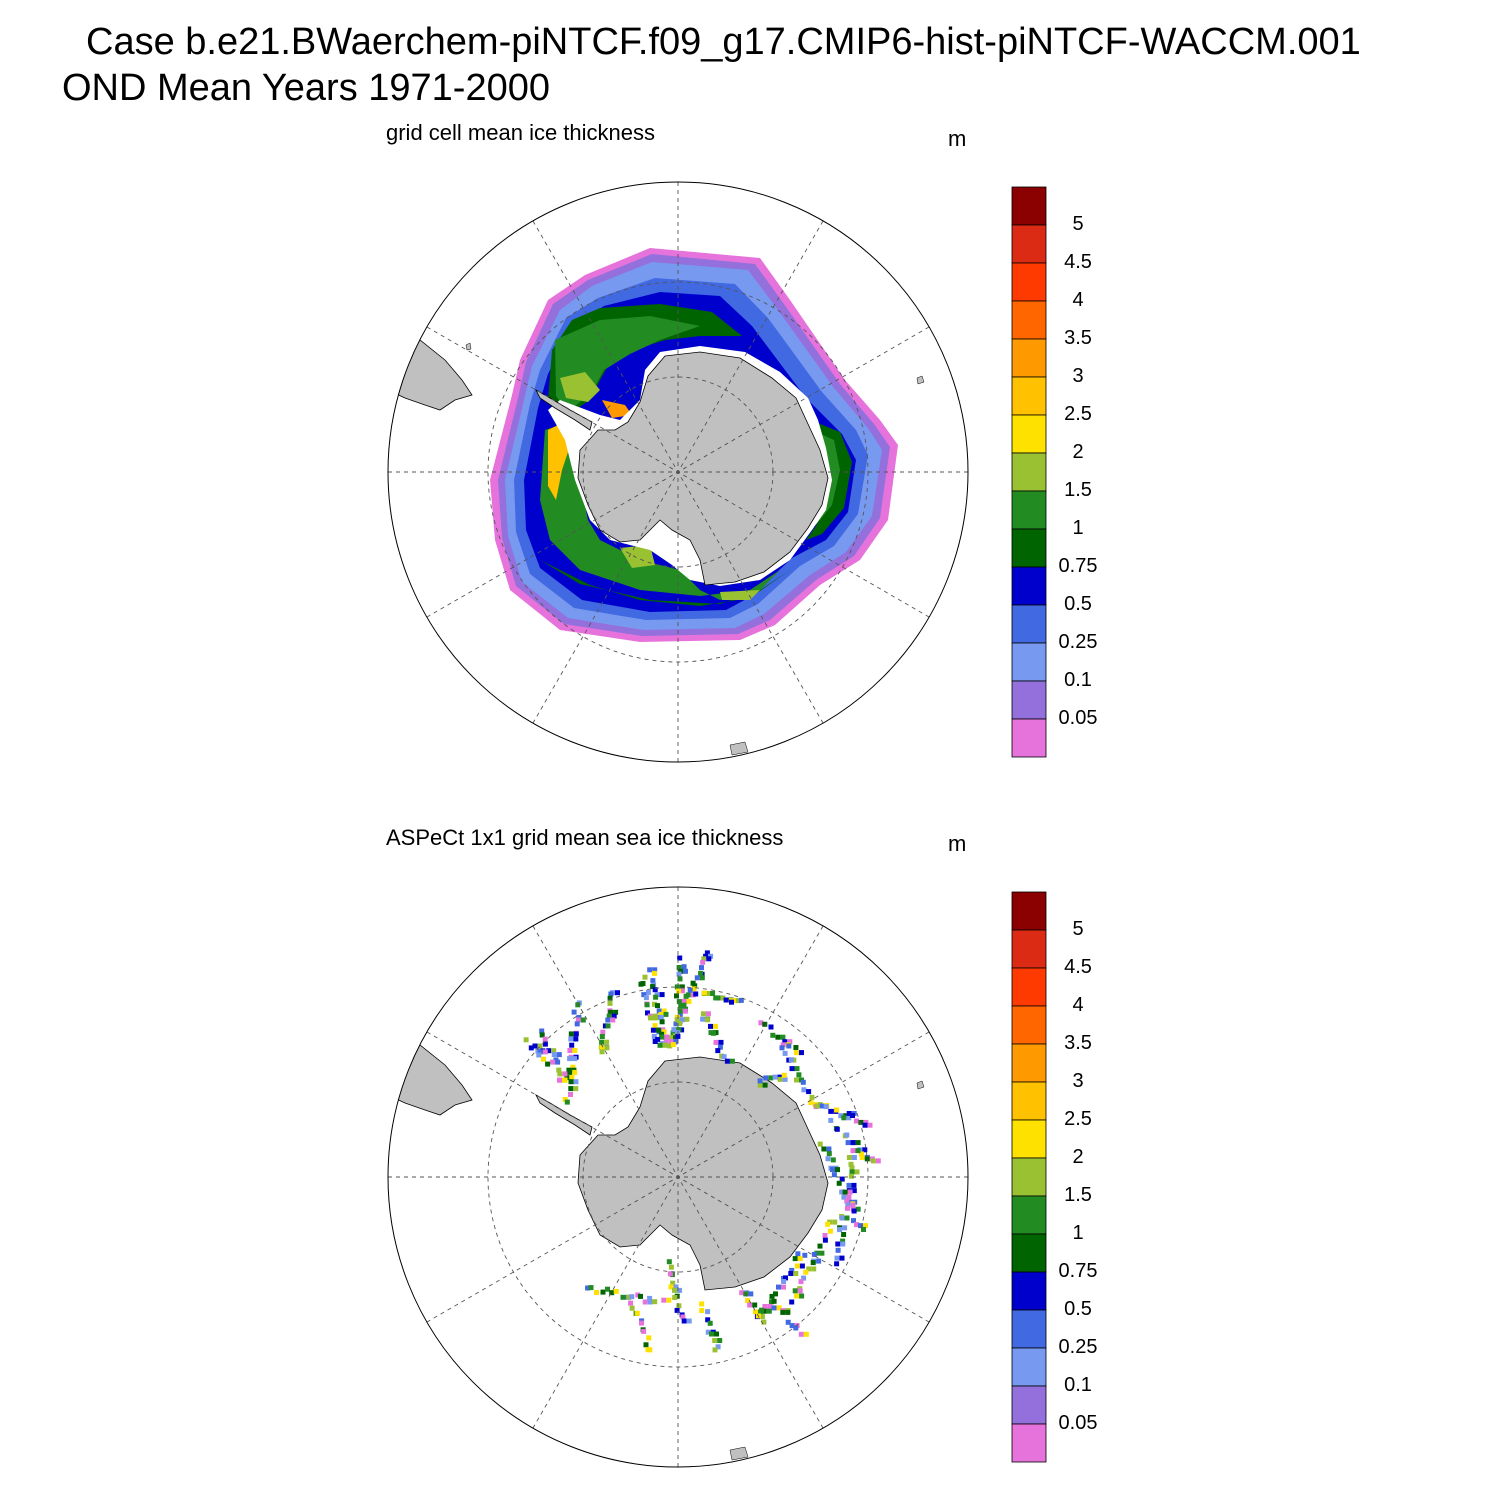 This screenshot has width=1500, height=1500. Describe the element at coordinates (1078, 452) in the screenshot. I see `colorbar-tick-label: 2` at that location.